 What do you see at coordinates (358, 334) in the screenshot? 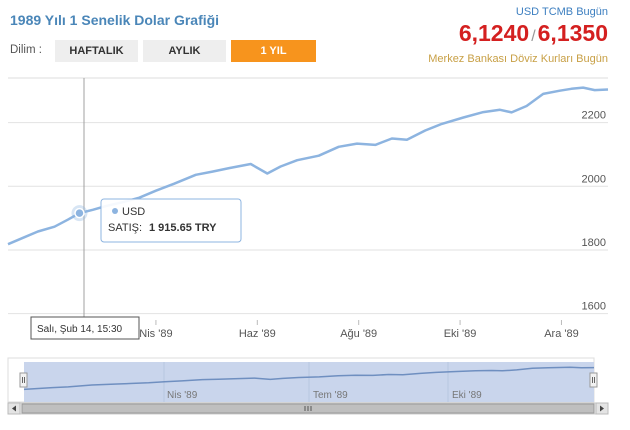
I see `x-tick-label: Ağu '89` at bounding box center [358, 334].